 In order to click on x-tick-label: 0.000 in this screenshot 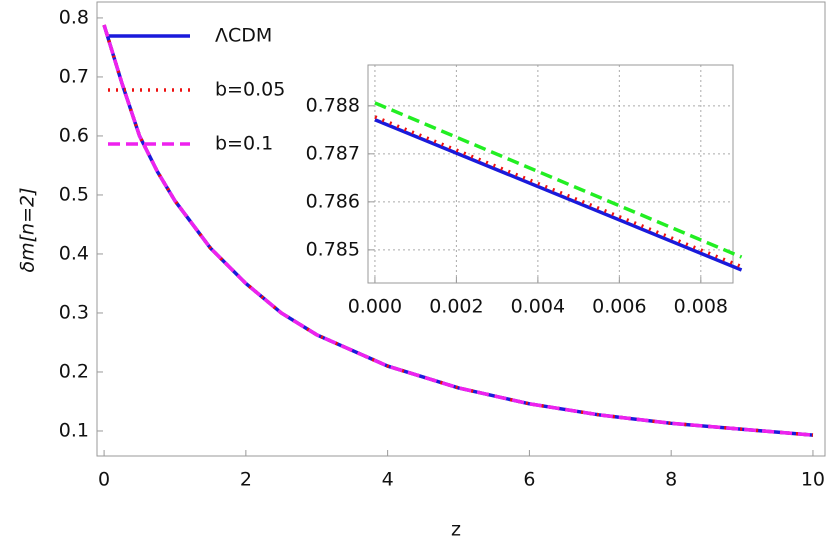, I will do `click(375, 307)`.